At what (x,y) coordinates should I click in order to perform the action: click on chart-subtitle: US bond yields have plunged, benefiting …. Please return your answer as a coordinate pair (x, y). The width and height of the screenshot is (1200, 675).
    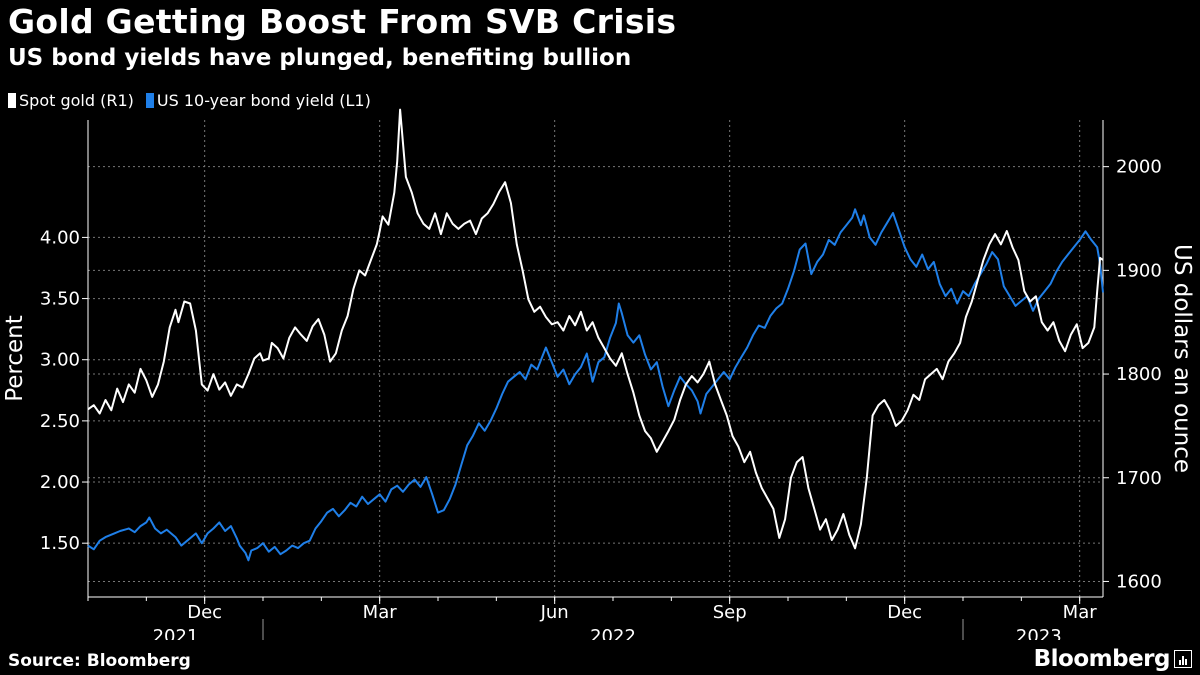
    Looking at the image, I should click on (320, 58).